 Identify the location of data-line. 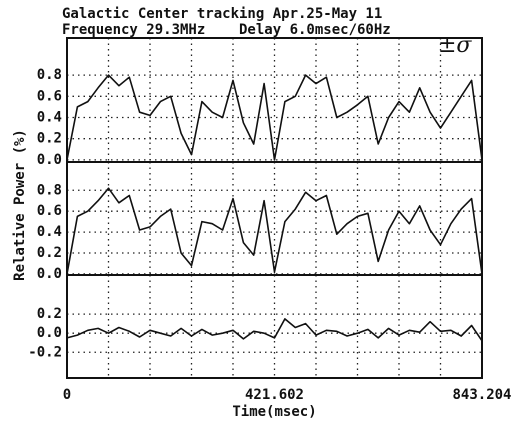
(274, 330).